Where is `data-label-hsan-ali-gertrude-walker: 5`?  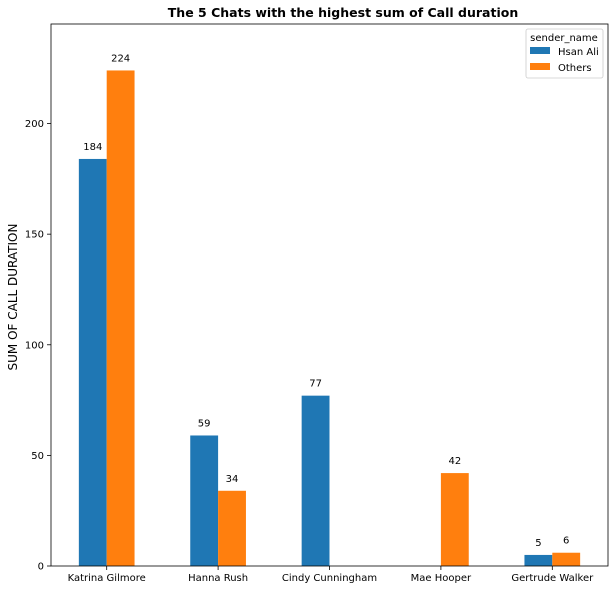
data-label-hsan-ali-gertrude-walker: 5 is located at coordinates (538, 543).